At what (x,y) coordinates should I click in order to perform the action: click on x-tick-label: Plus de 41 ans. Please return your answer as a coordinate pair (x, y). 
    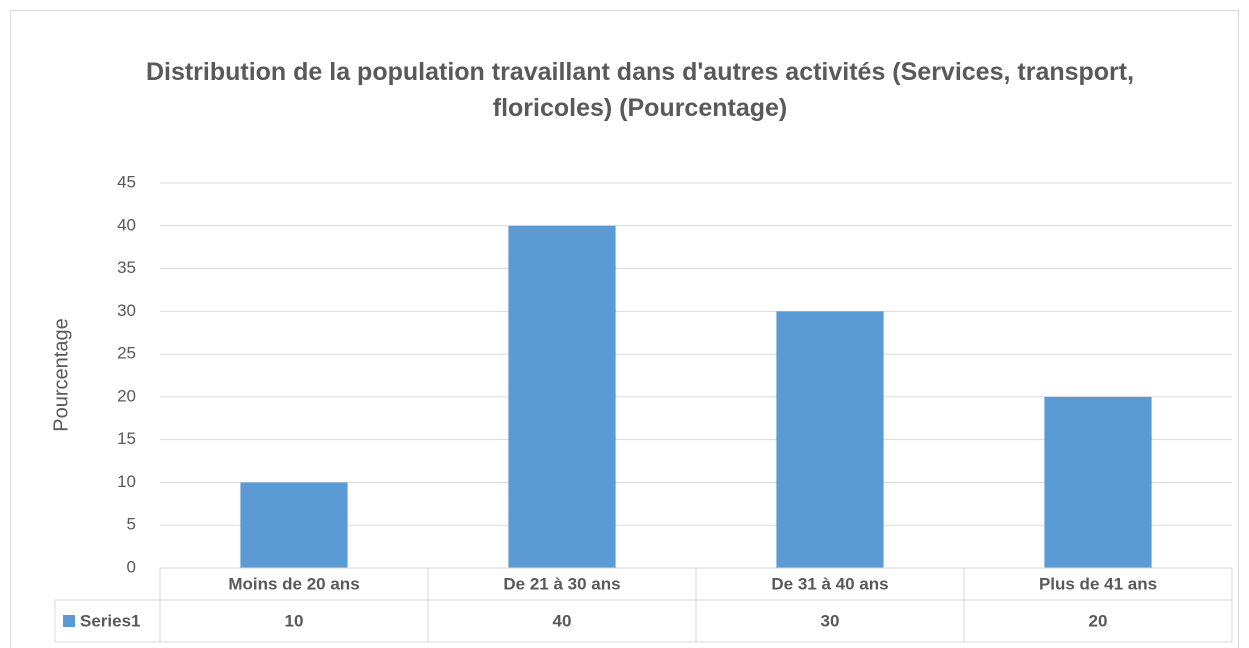
    Looking at the image, I should click on (1098, 583).